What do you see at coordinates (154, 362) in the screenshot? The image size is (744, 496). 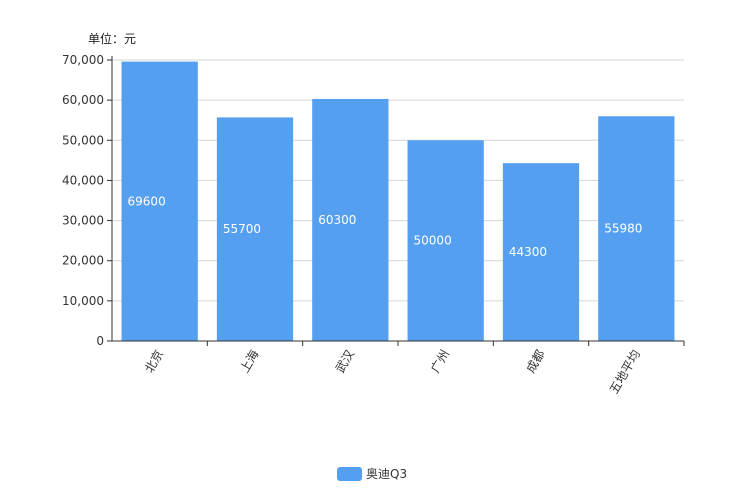 I see `x-tick-label: 北京` at bounding box center [154, 362].